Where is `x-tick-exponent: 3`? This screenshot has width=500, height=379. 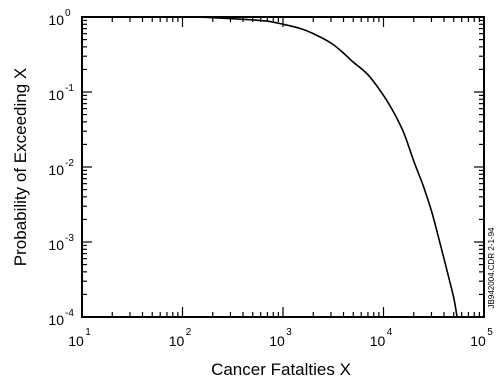 x-tick-exponent: 3 is located at coordinates (289, 332).